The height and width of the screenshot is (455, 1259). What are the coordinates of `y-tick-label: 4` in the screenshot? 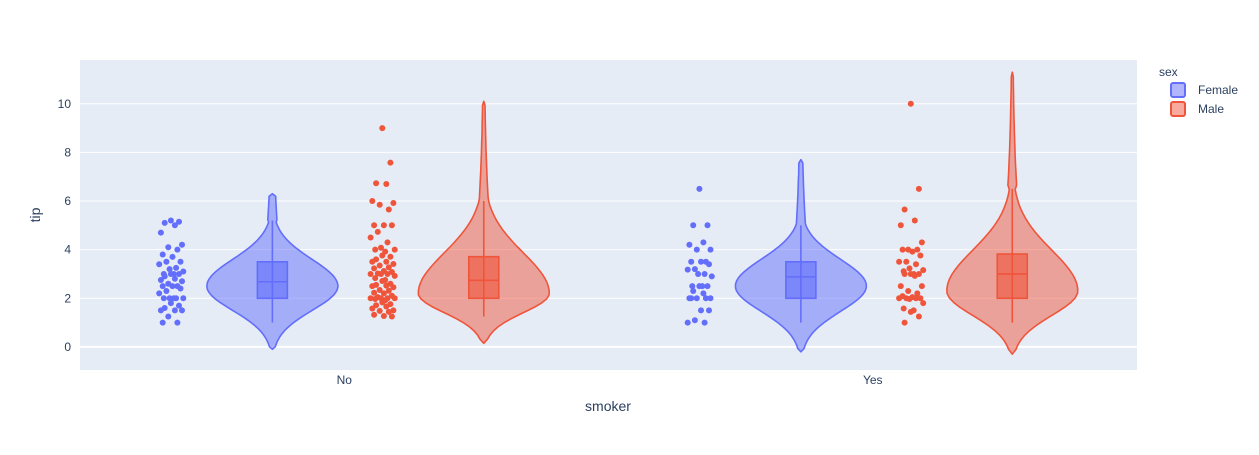 It's located at (67, 250).